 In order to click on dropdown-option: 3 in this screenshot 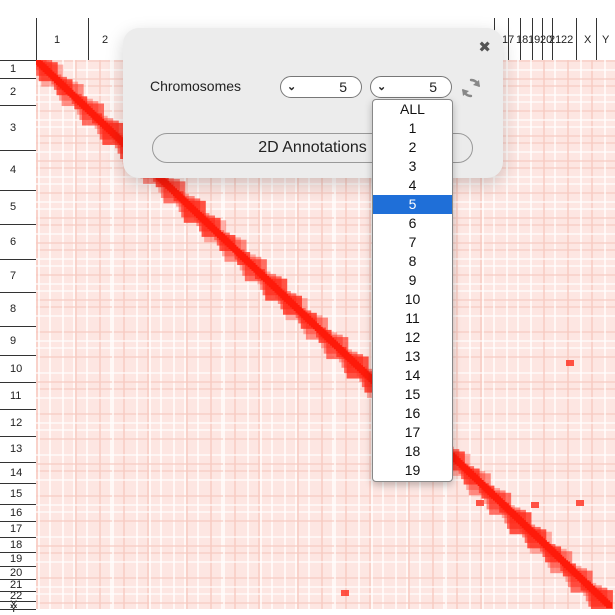, I will do `click(412, 166)`.